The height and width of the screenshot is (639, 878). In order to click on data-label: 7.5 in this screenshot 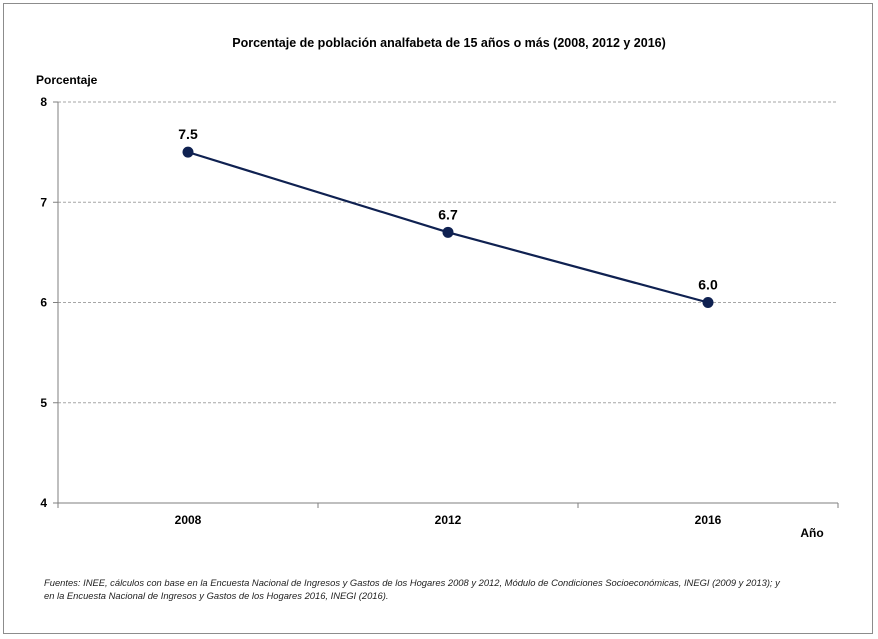, I will do `click(188, 134)`.